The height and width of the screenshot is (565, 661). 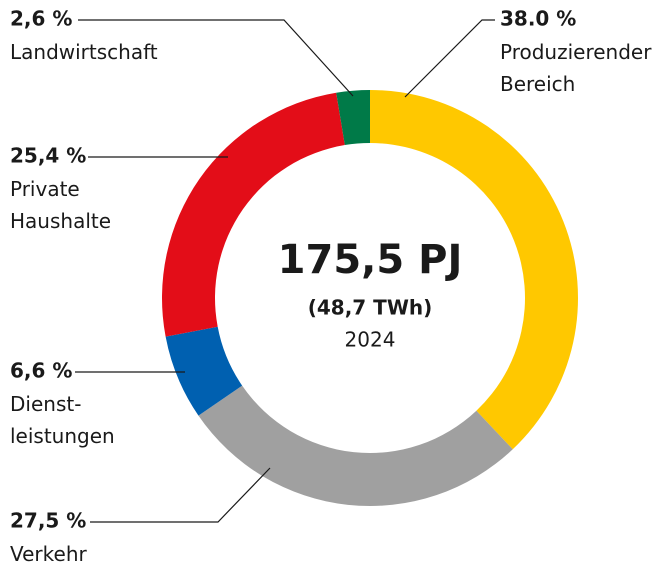 I want to click on category-label: Dienst-leistungen, so click(x=62, y=420).